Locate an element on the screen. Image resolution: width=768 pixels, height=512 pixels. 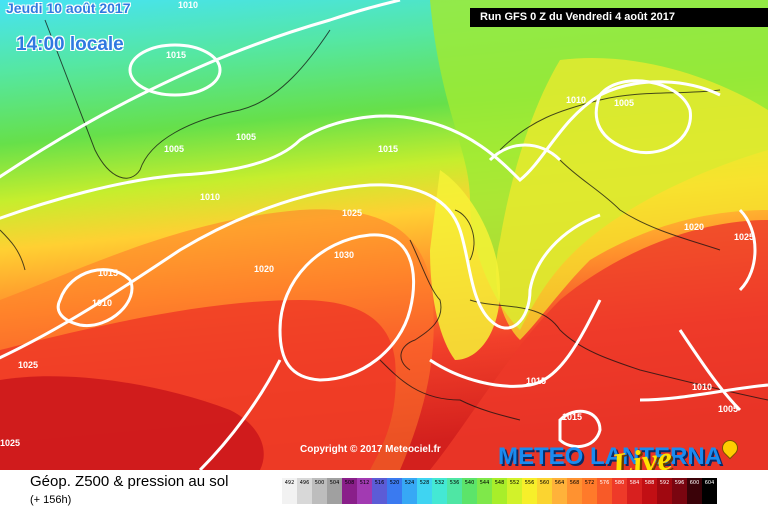
scale-value: 552 is located at coordinates (514, 483).